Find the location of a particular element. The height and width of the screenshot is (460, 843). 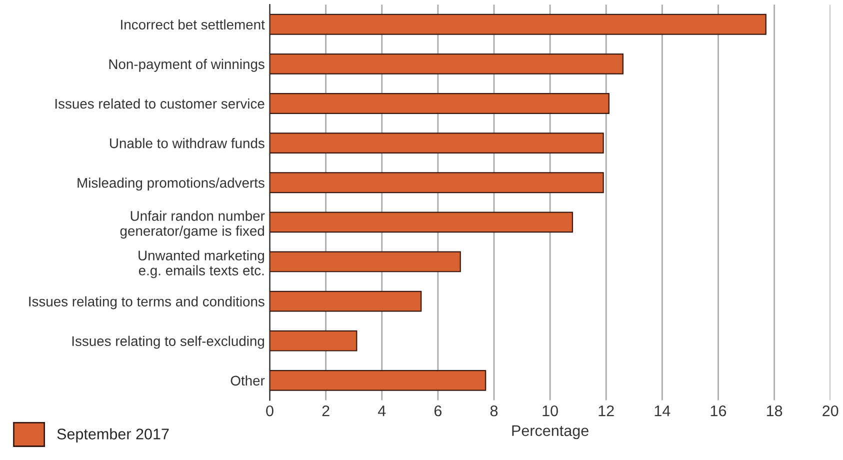

x-tick-label: 18 is located at coordinates (774, 410).